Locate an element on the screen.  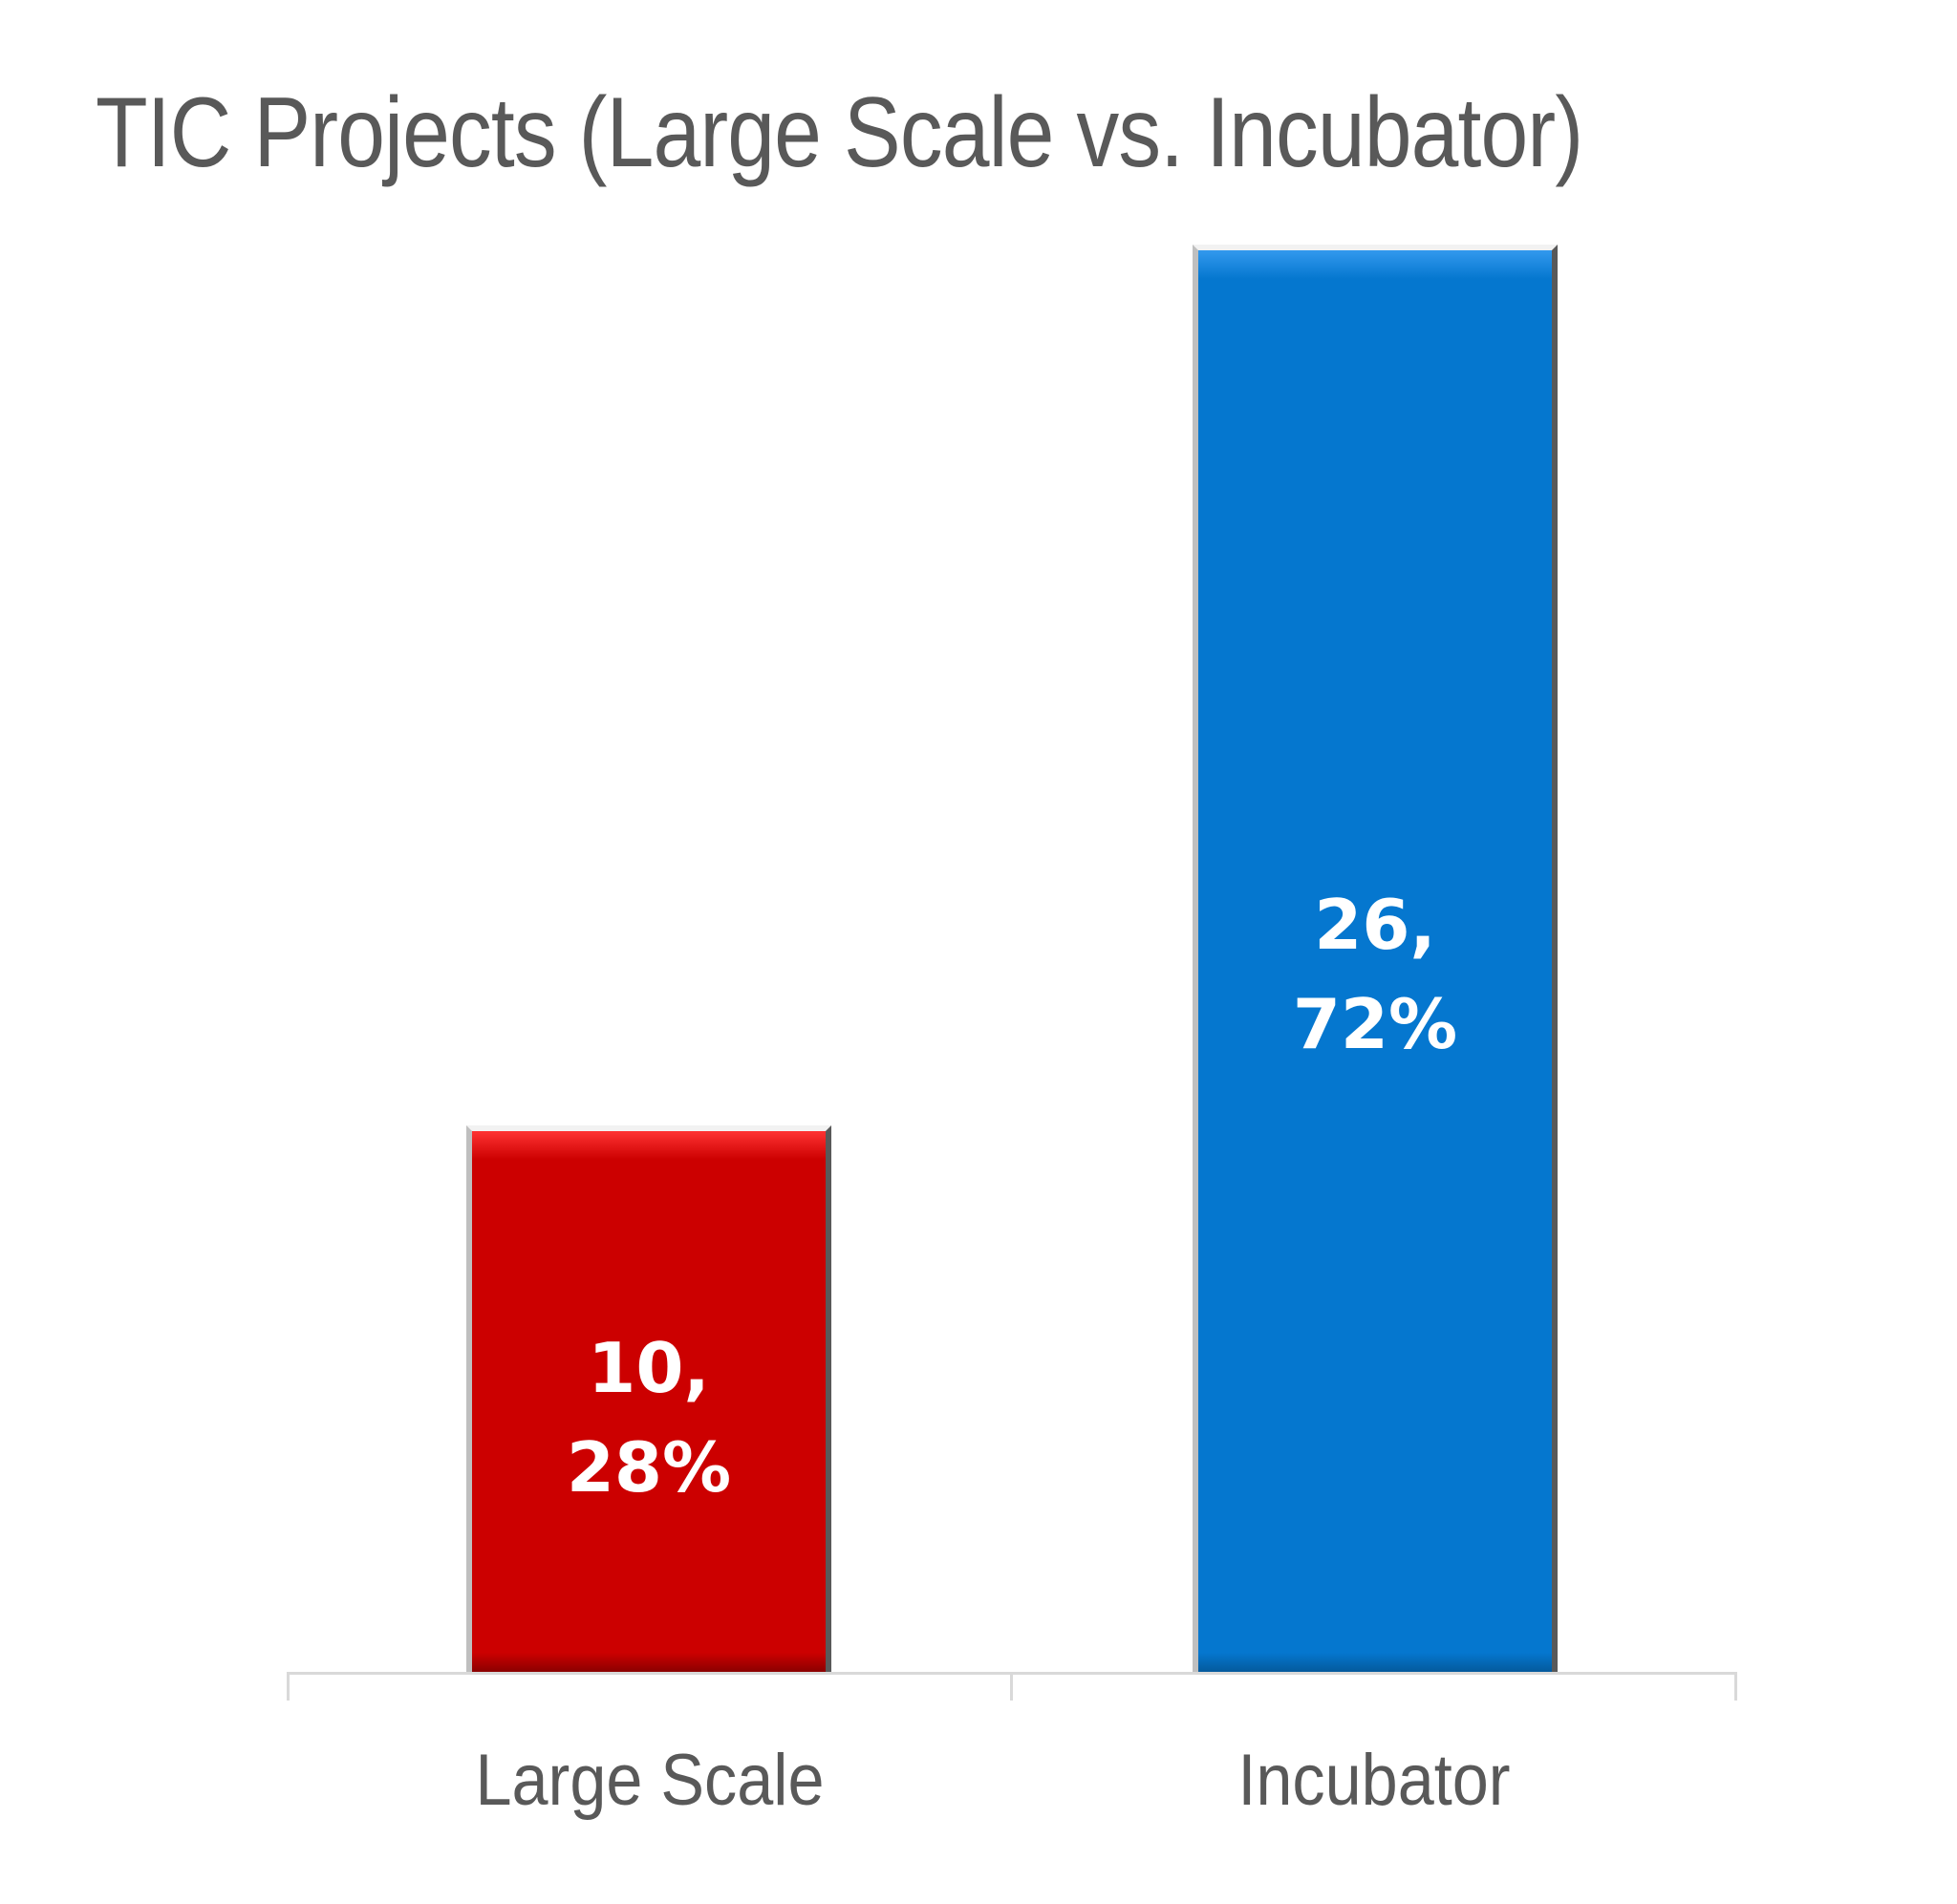
category-label-large-scale: Large Scale is located at coordinates (650, 1780).